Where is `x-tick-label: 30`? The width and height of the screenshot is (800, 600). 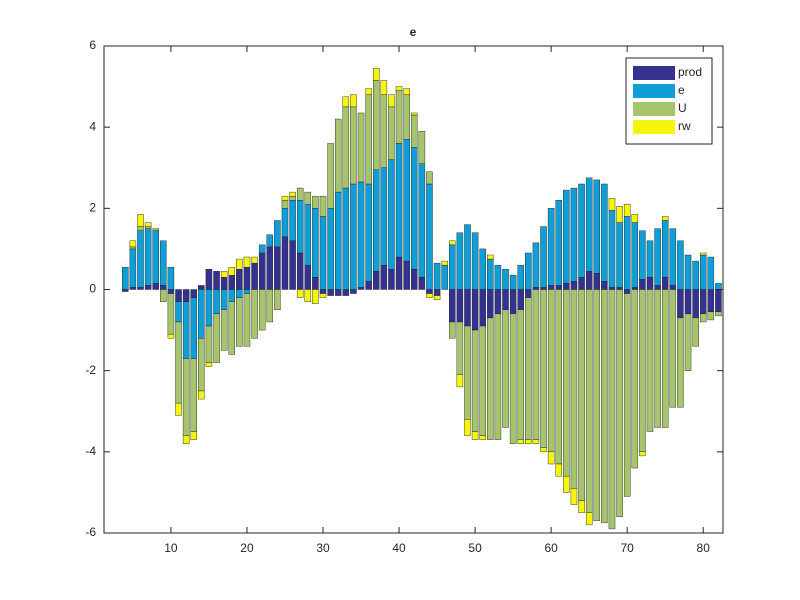
x-tick-label: 30 is located at coordinates (323, 548).